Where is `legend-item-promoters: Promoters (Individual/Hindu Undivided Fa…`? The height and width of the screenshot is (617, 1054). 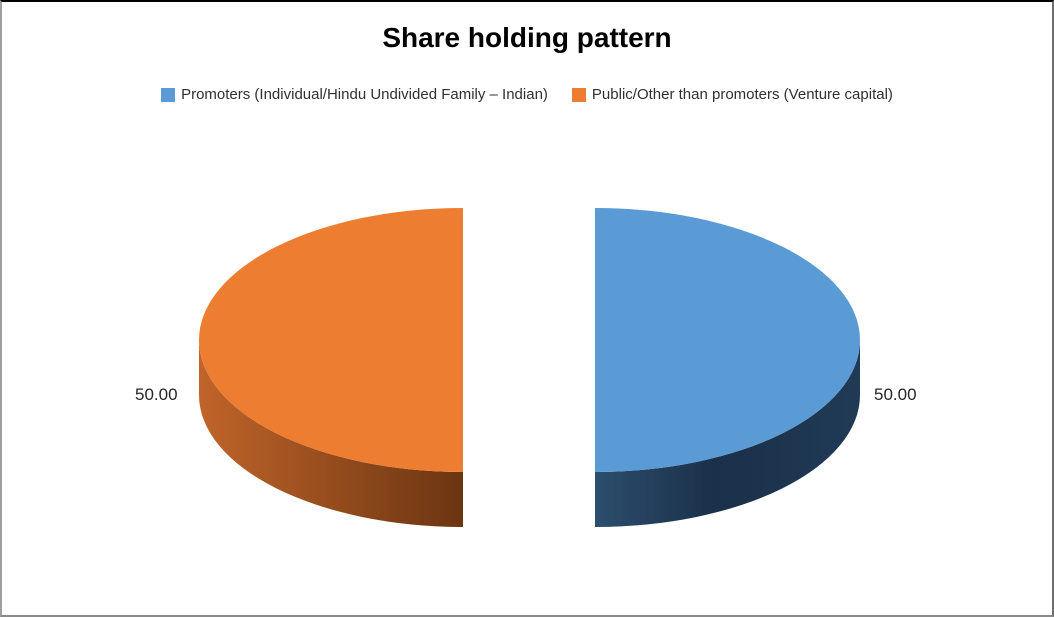 legend-item-promoters: Promoters (Individual/Hindu Undivided Fa… is located at coordinates (354, 94).